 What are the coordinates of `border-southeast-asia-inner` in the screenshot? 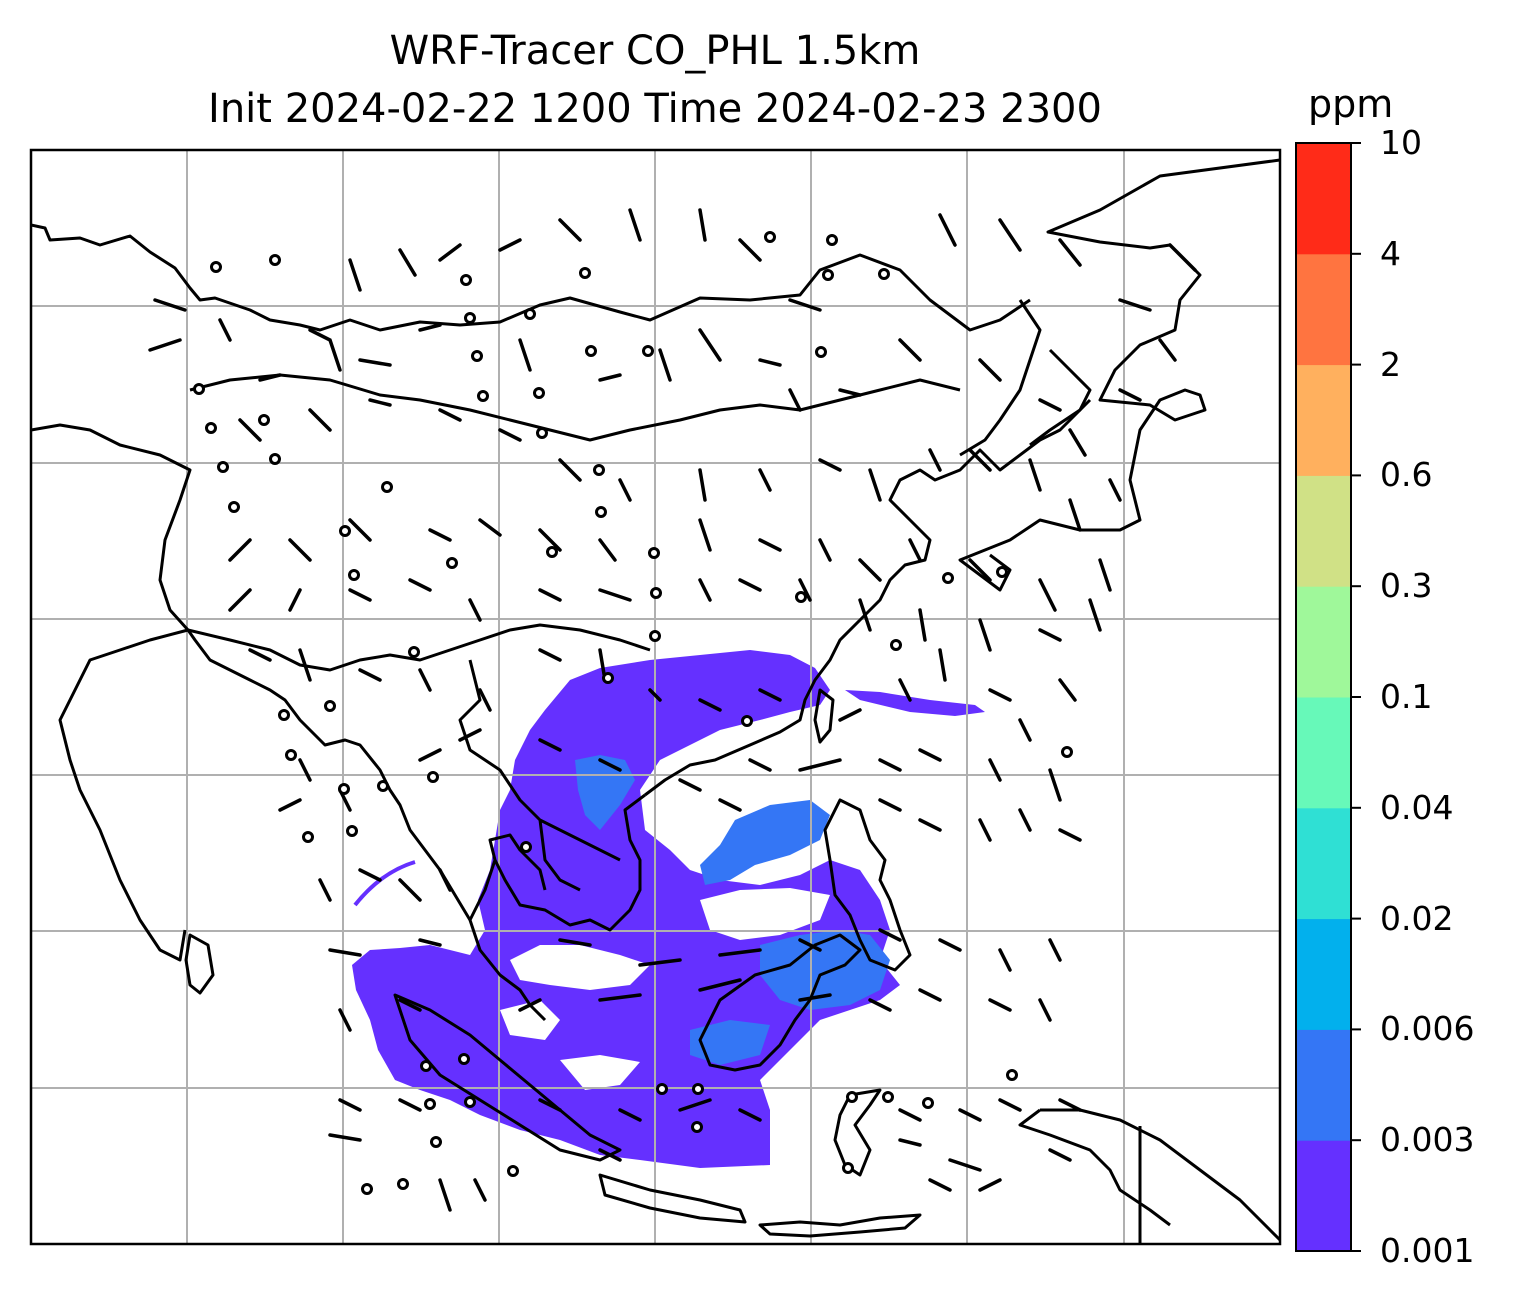 It's located at (539, 775).